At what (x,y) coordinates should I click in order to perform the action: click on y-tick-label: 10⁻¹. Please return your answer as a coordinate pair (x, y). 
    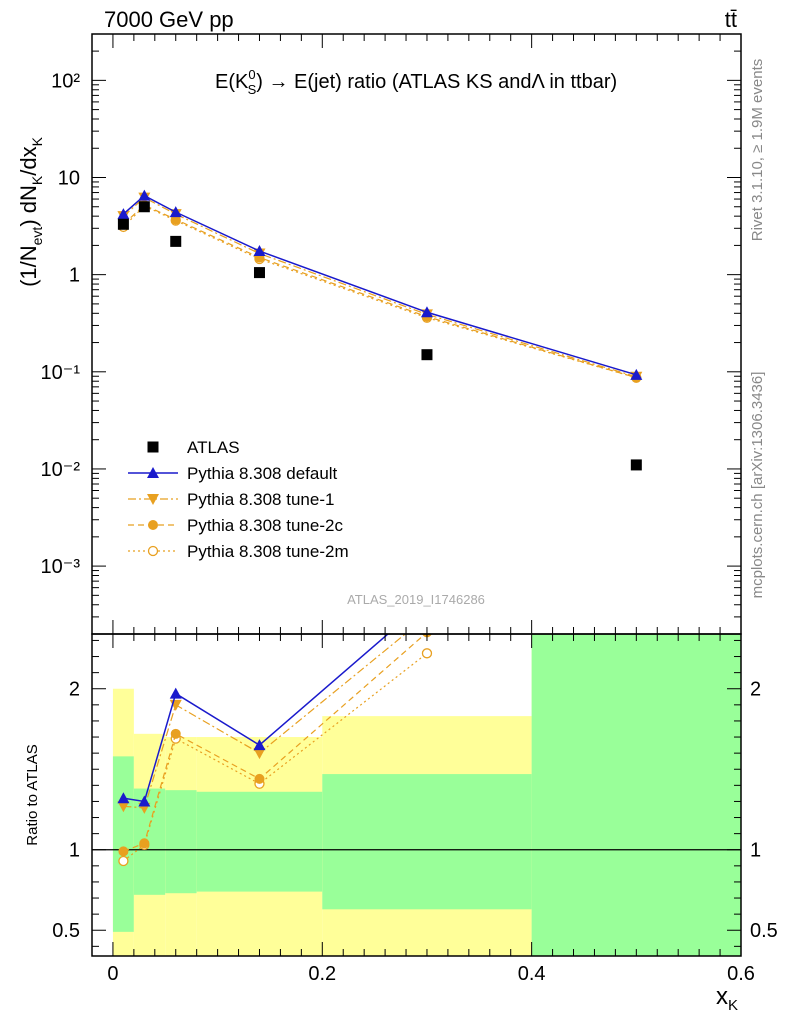
    Looking at the image, I should click on (61, 373).